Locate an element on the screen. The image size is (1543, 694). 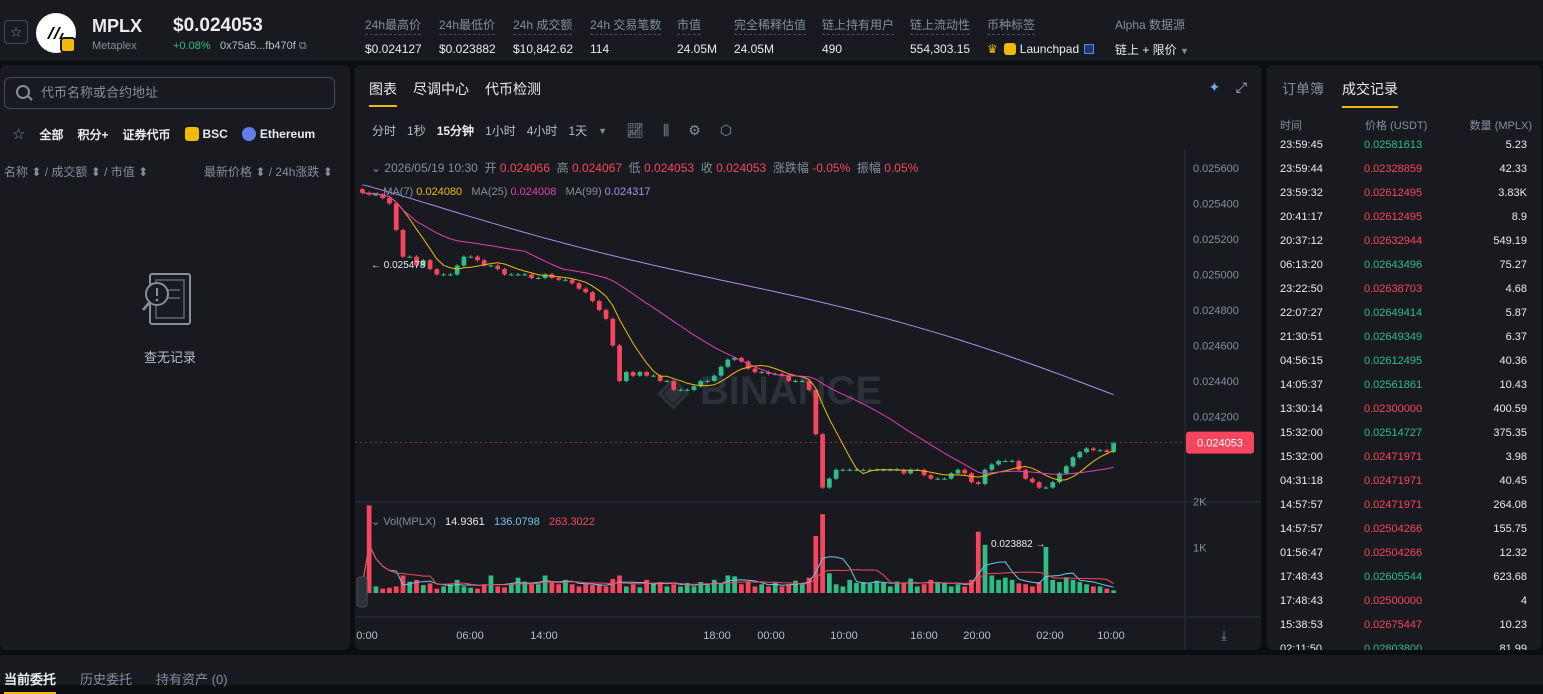
interval-line: 分时 is located at coordinates (384, 131).